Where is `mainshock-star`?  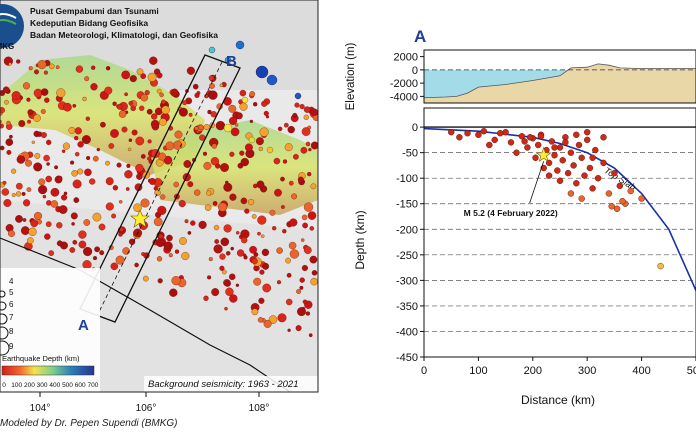 mainshock-star is located at coordinates (140, 218).